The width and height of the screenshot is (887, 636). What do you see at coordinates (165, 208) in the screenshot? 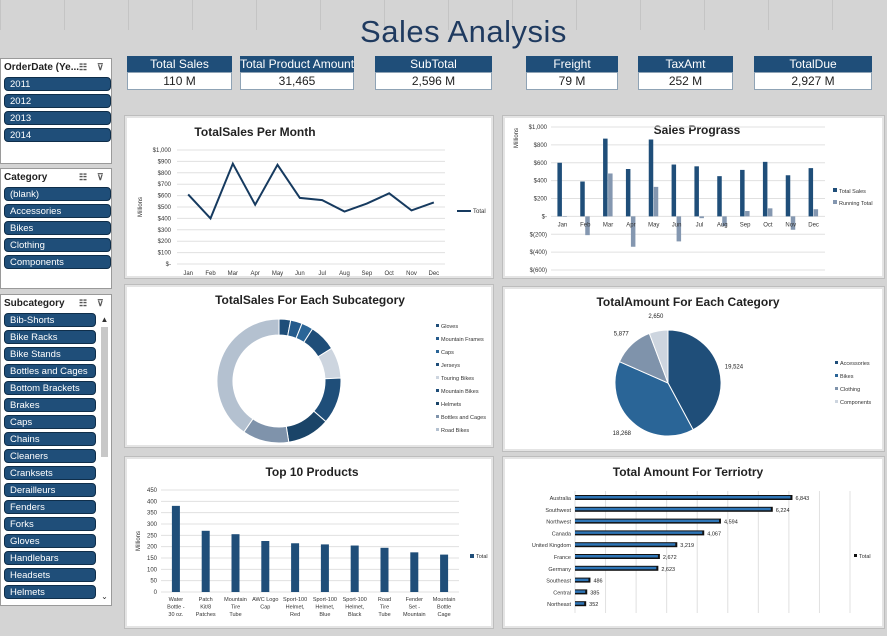
I see `y-tick-label: $500` at bounding box center [165, 208].